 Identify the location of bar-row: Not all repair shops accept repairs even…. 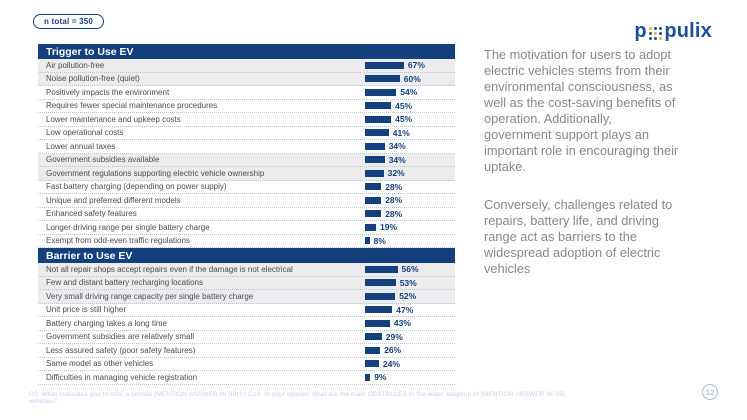
(246, 270).